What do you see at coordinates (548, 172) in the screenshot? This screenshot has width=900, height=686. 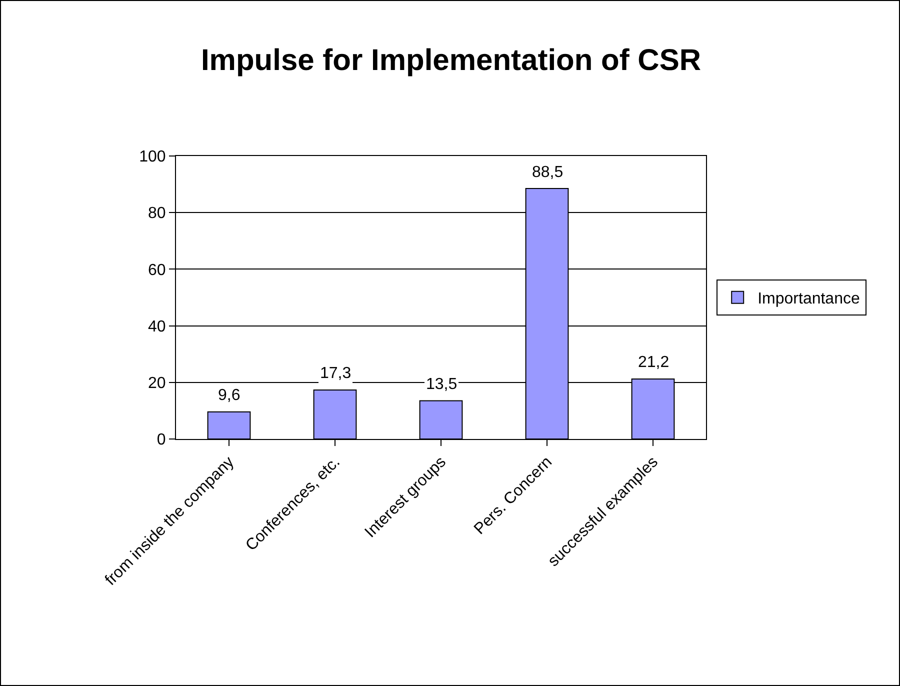 I see `data-label: 88,5` at bounding box center [548, 172].